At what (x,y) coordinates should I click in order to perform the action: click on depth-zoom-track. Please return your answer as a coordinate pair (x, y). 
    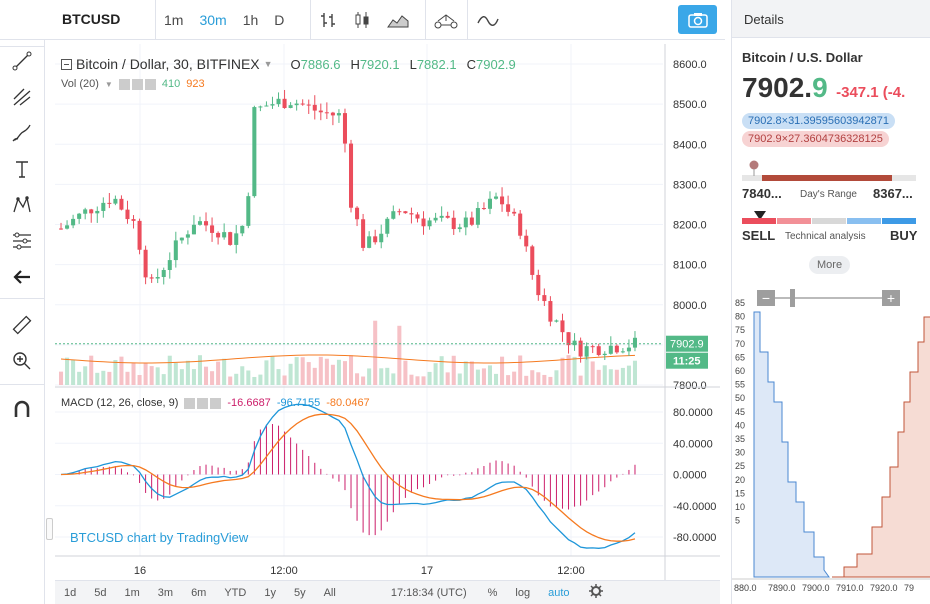
    Looking at the image, I should click on (828, 298).